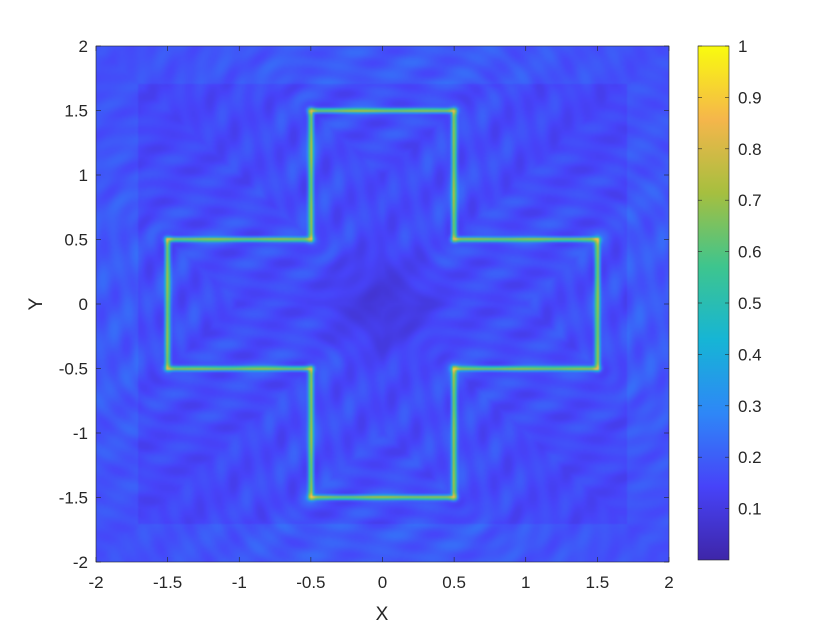  I want to click on colorbar-tick-label: 0.3, so click(750, 406).